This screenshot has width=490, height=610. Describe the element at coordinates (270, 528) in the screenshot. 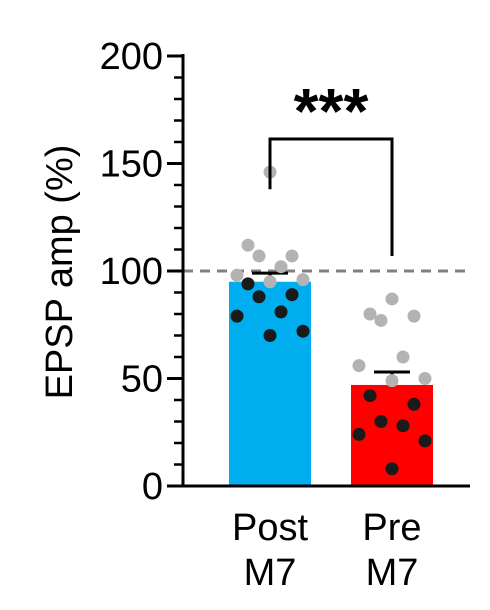

I see `x-category-label-line1: Post` at that location.